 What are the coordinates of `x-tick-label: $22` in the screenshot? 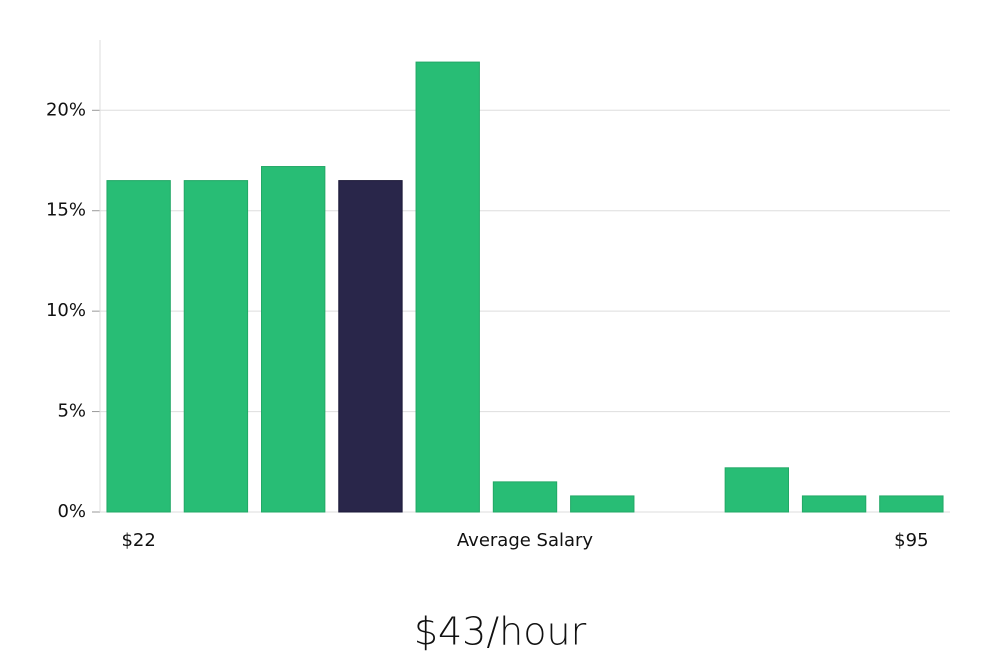 It's located at (138, 540).